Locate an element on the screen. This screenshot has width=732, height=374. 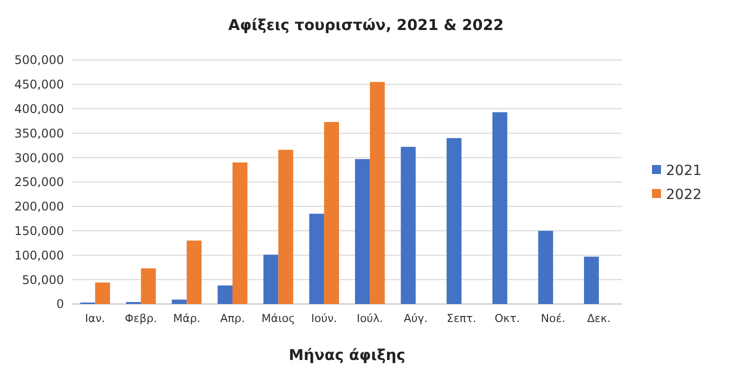
chart-title: Αφίξεις τουριστών, 2021 & 2022 is located at coordinates (366, 25).